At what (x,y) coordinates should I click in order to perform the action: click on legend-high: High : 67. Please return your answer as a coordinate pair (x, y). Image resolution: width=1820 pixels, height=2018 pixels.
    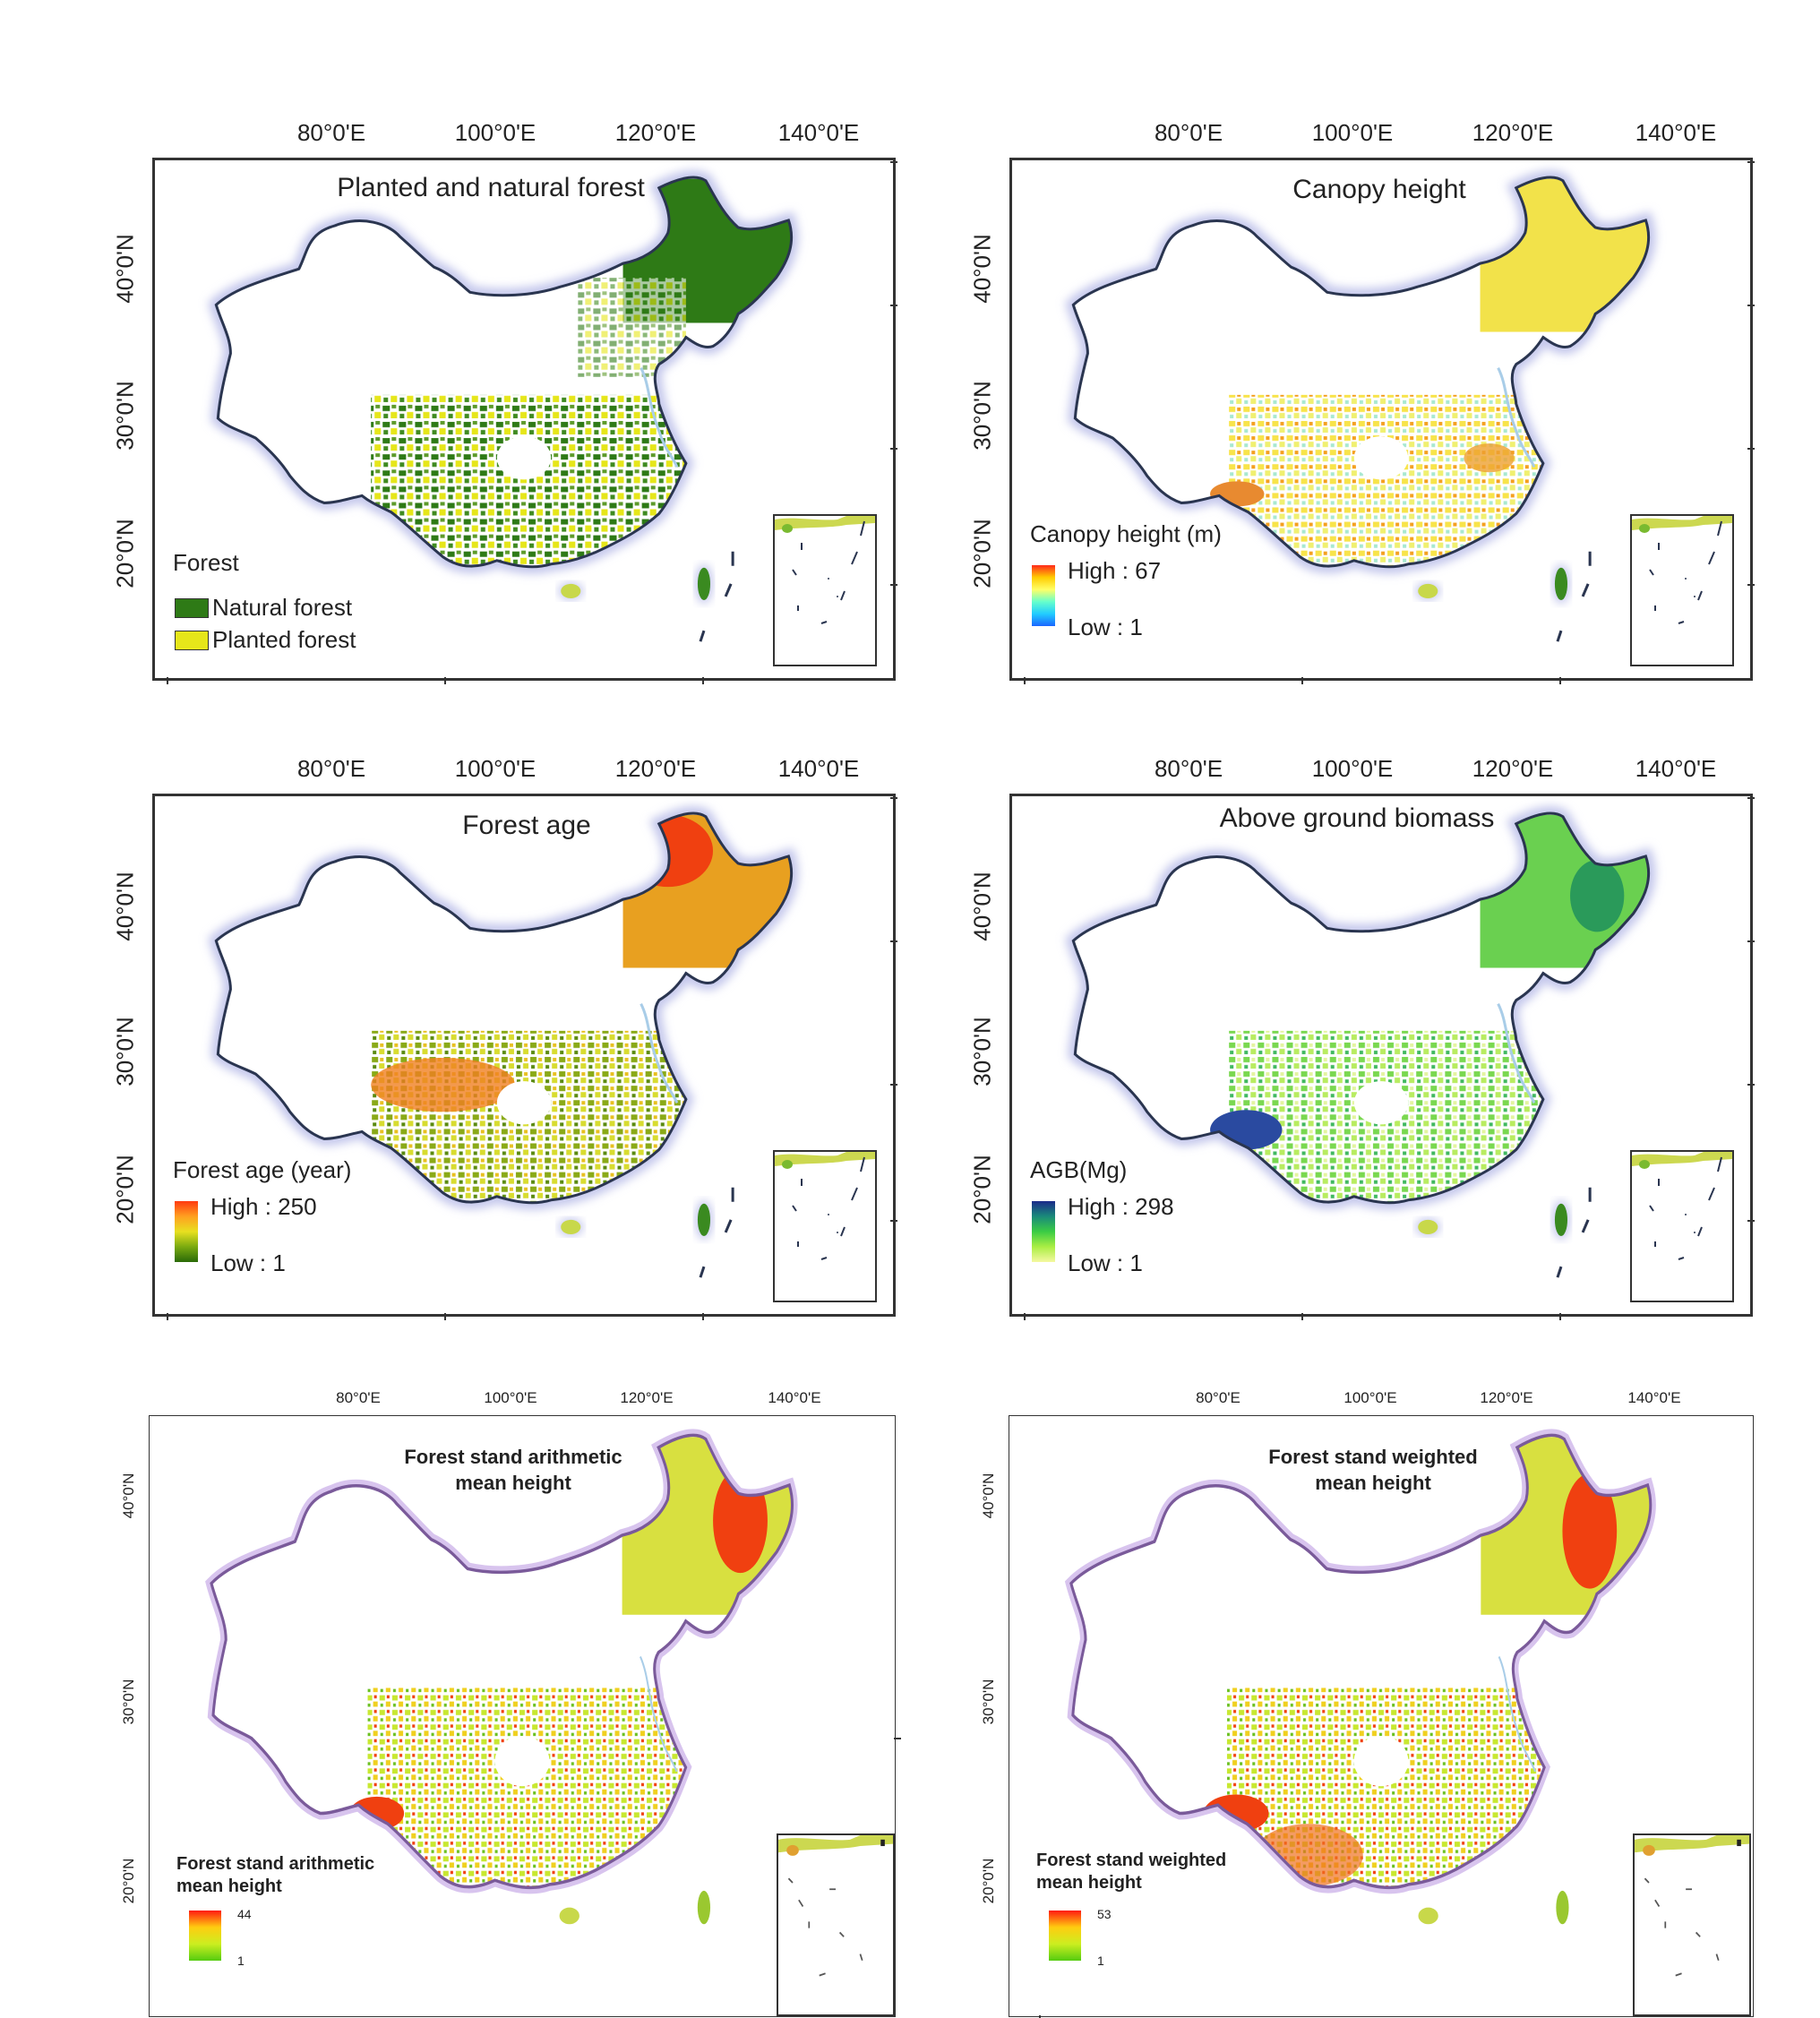
    Looking at the image, I should click on (1115, 570).